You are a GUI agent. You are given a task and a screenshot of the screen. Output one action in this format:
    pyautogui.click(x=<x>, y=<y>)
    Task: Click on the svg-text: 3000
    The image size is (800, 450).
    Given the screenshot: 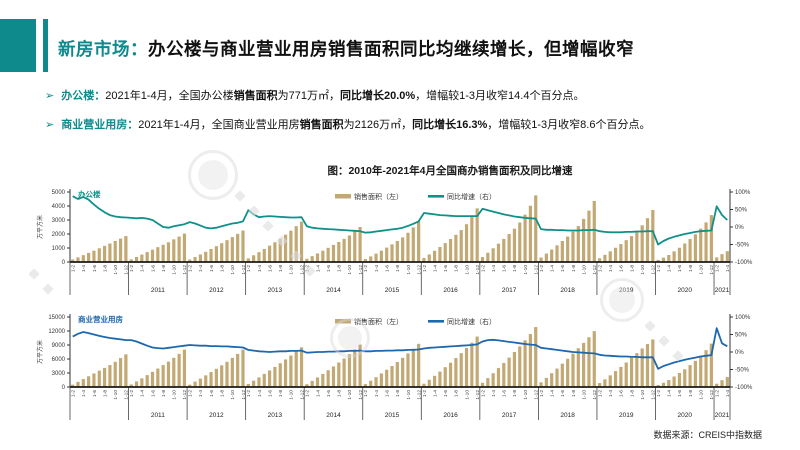 What is the action you would take?
    pyautogui.click(x=59, y=374)
    